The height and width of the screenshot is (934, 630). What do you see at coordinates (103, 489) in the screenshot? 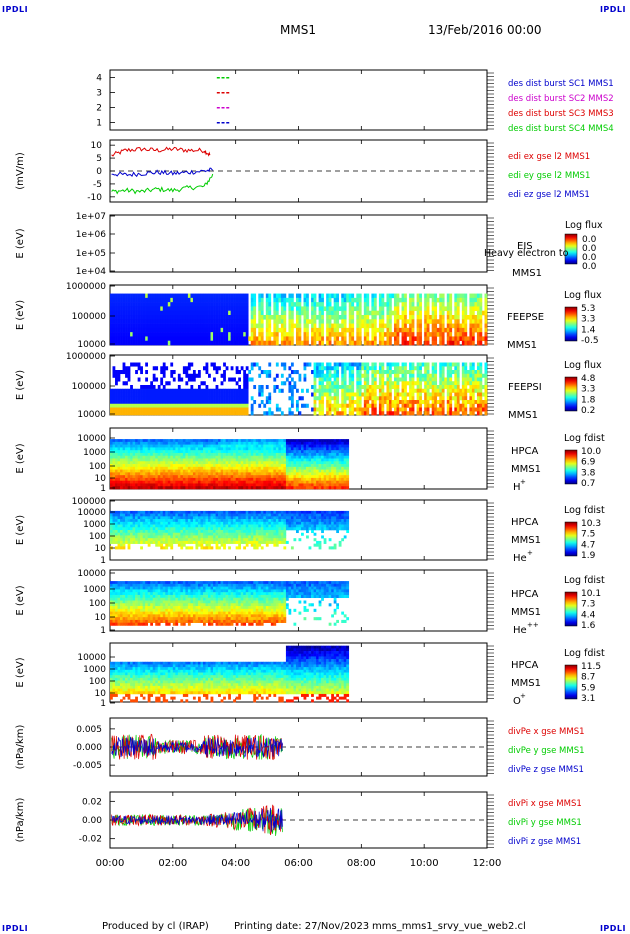
I see `hpca-h-y-tick-label: 1` at bounding box center [103, 489].